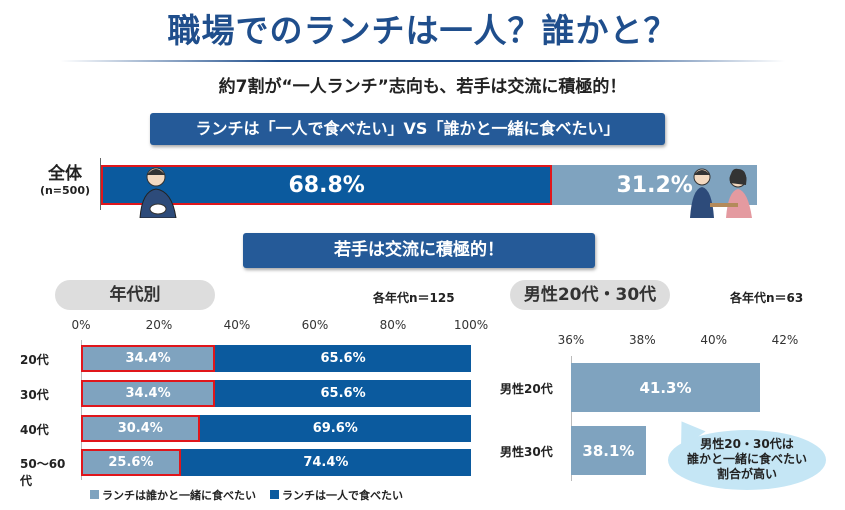 This screenshot has width=845, height=510. Describe the element at coordinates (419, 250) in the screenshot. I see `section-banner-young: 若手は交流に積極的！` at that location.